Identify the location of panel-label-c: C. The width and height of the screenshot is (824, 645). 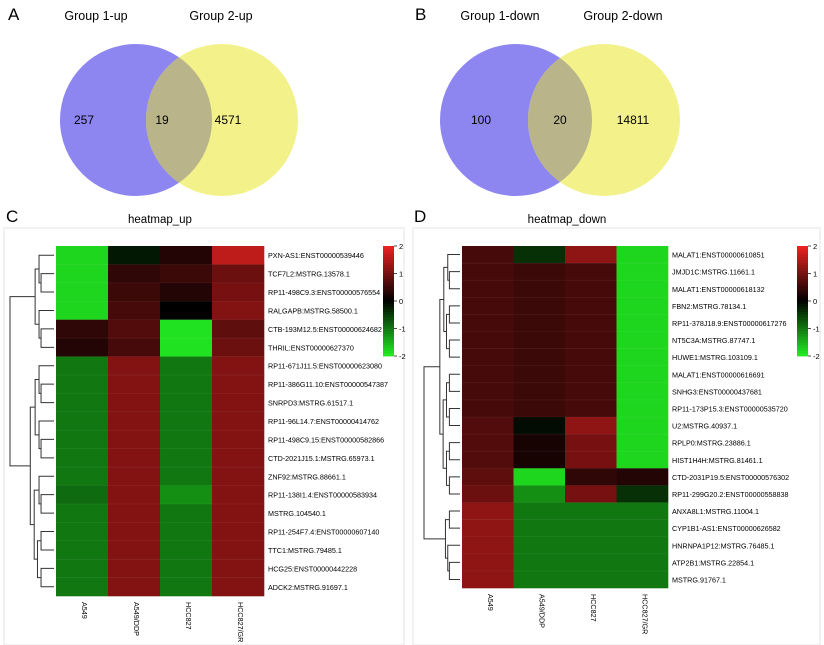
(12, 216).